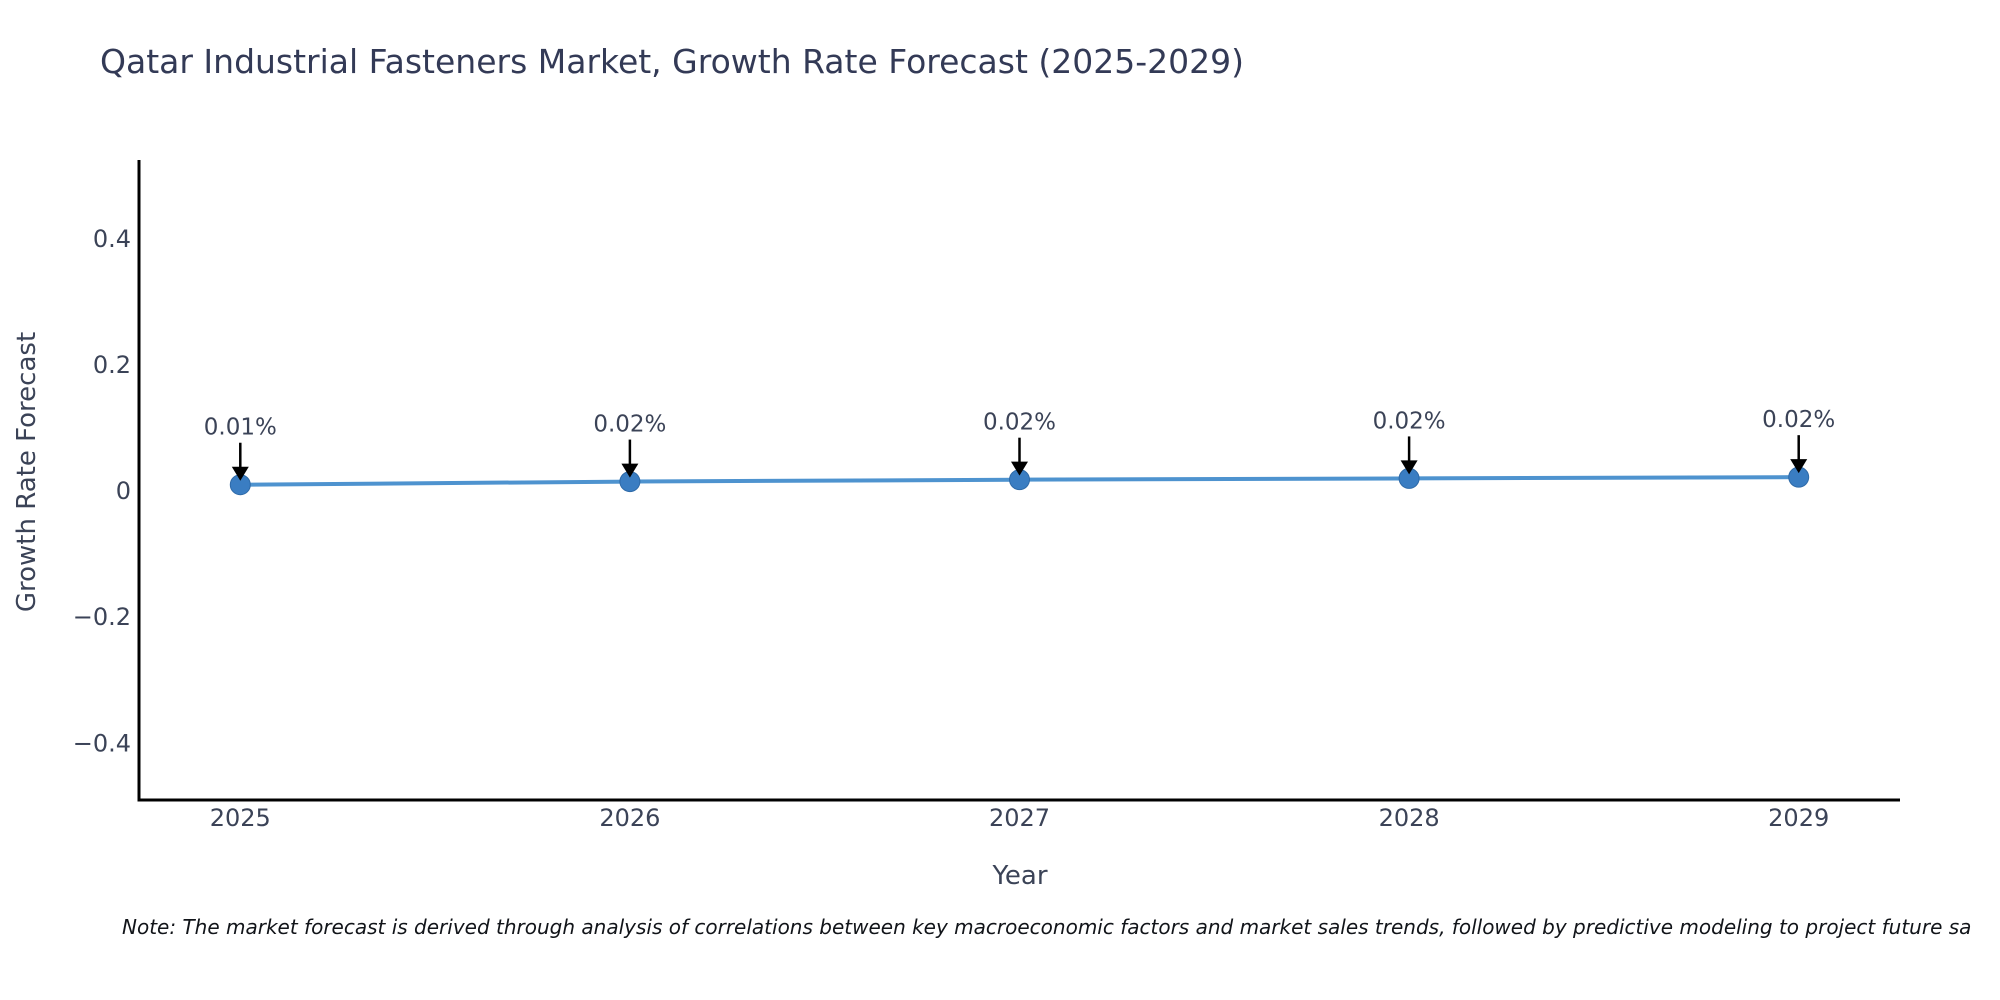  I want to click on x-tick-label: 2025, so click(240, 818).